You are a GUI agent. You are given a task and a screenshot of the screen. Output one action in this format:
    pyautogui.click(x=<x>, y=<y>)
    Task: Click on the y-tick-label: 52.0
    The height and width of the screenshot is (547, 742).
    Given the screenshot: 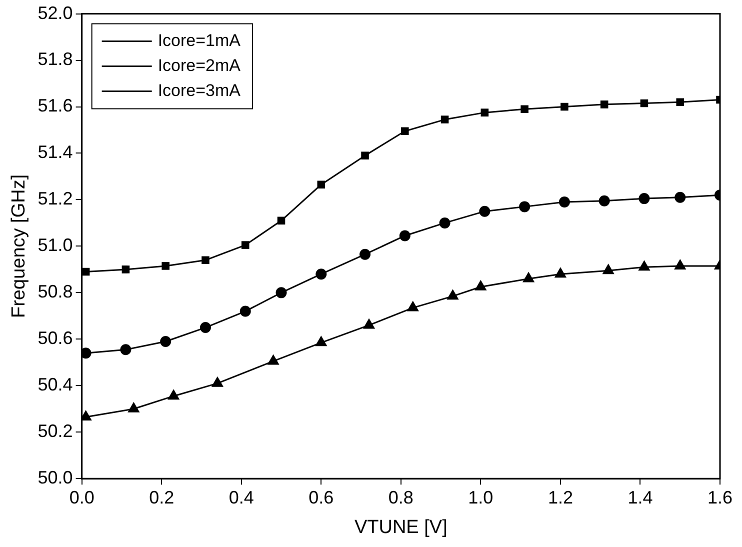 What is the action you would take?
    pyautogui.click(x=55, y=12)
    